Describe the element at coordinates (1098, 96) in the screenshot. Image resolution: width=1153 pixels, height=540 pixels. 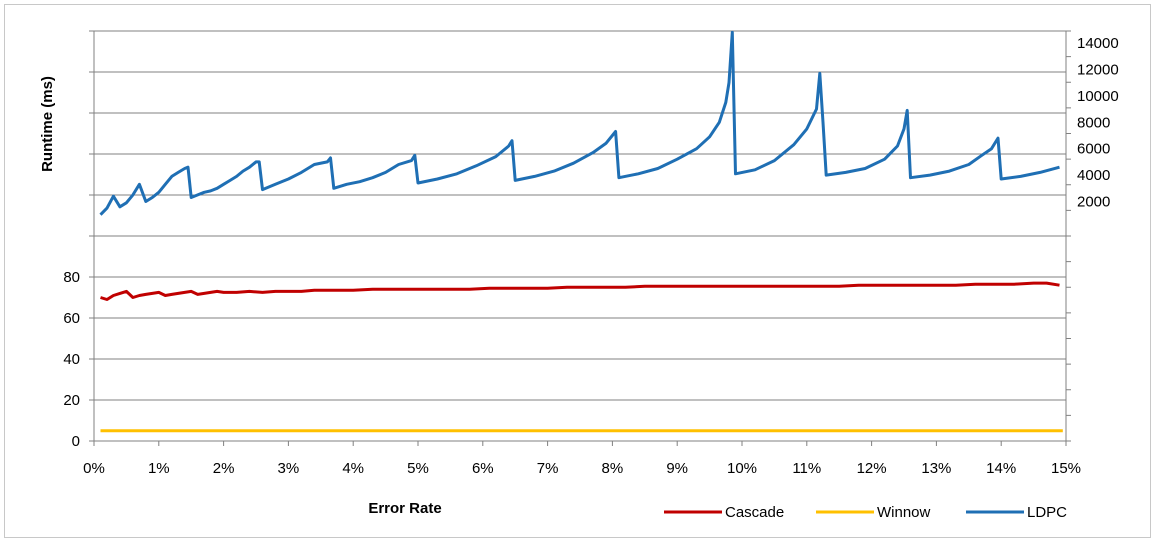
I see `y-right-tick-label: 10000` at that location.